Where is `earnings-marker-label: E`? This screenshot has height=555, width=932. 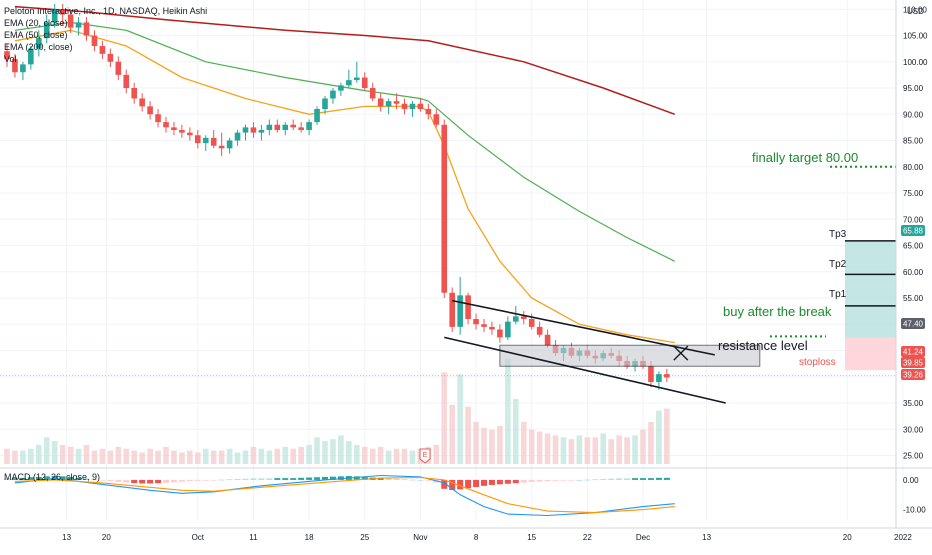
earnings-marker-label: E is located at coordinates (425, 455).